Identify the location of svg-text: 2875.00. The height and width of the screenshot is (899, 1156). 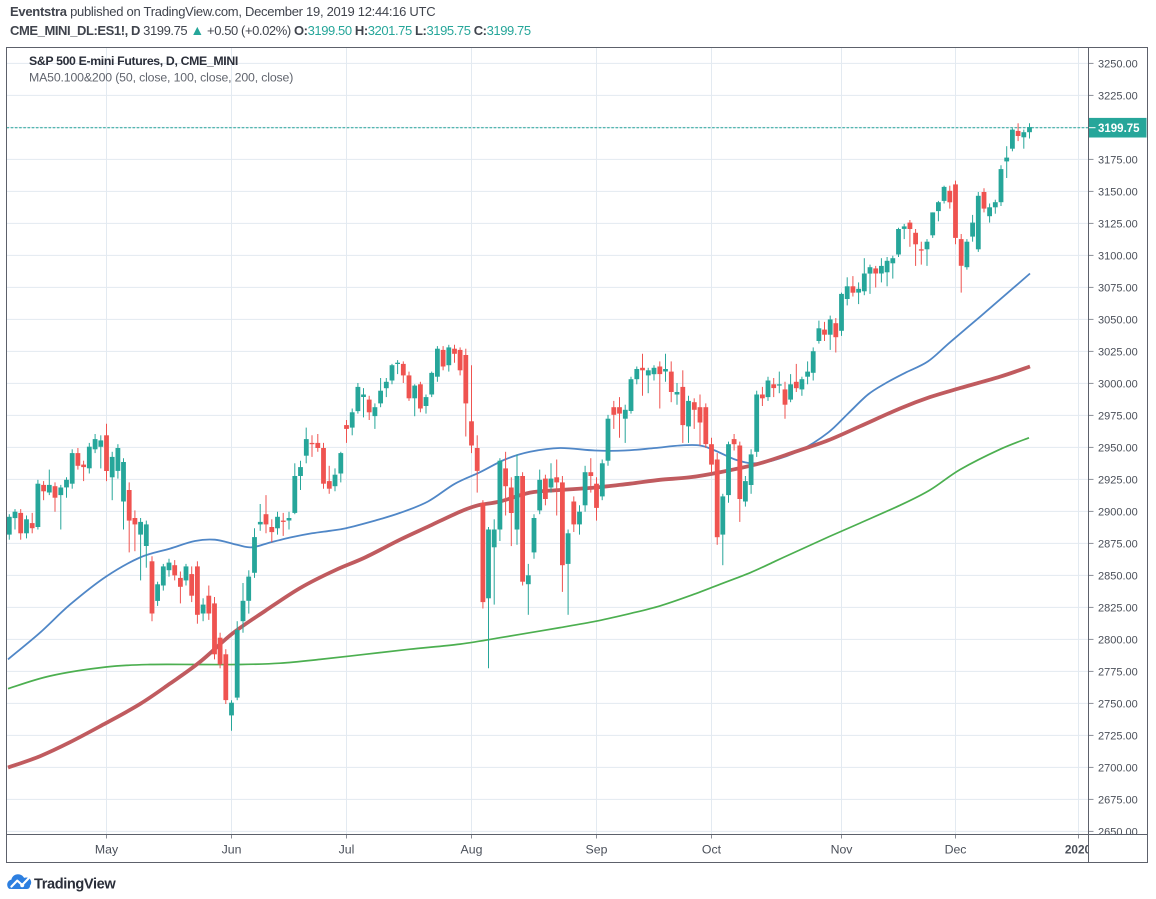
(1118, 544).